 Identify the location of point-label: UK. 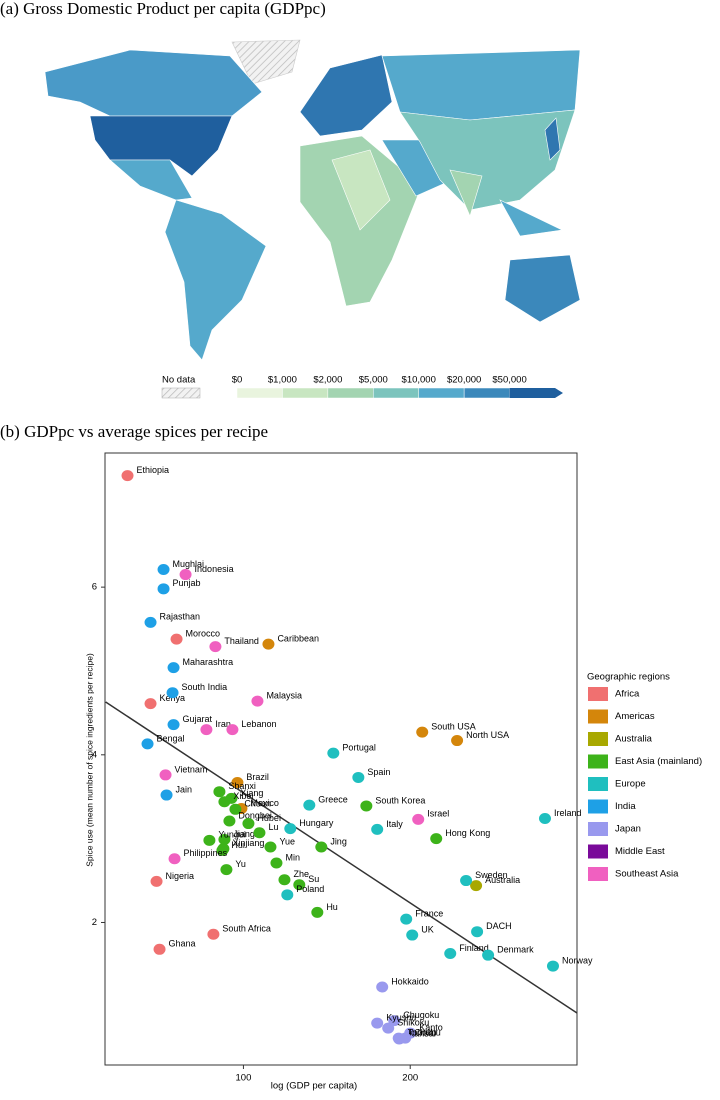
(427, 929).